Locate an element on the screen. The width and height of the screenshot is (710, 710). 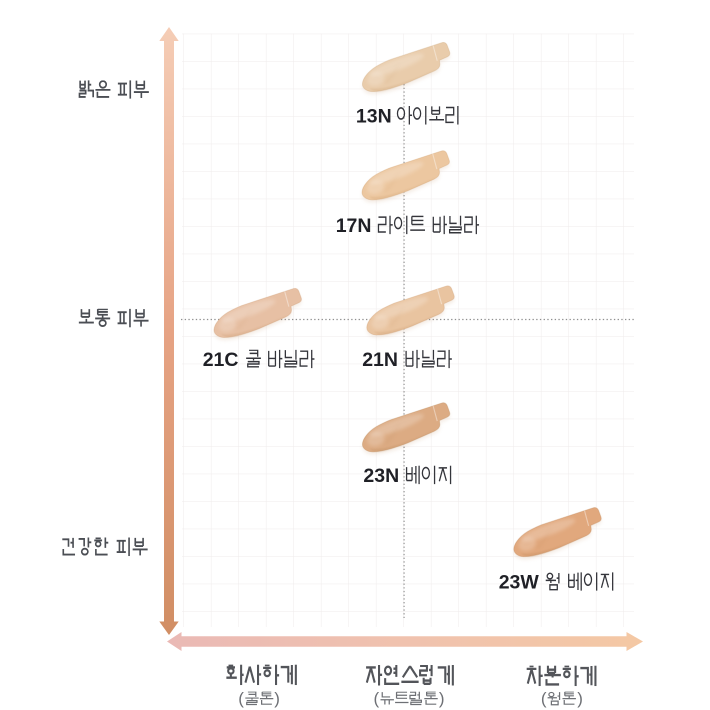
svg-text: 21N is located at coordinates (380, 360).